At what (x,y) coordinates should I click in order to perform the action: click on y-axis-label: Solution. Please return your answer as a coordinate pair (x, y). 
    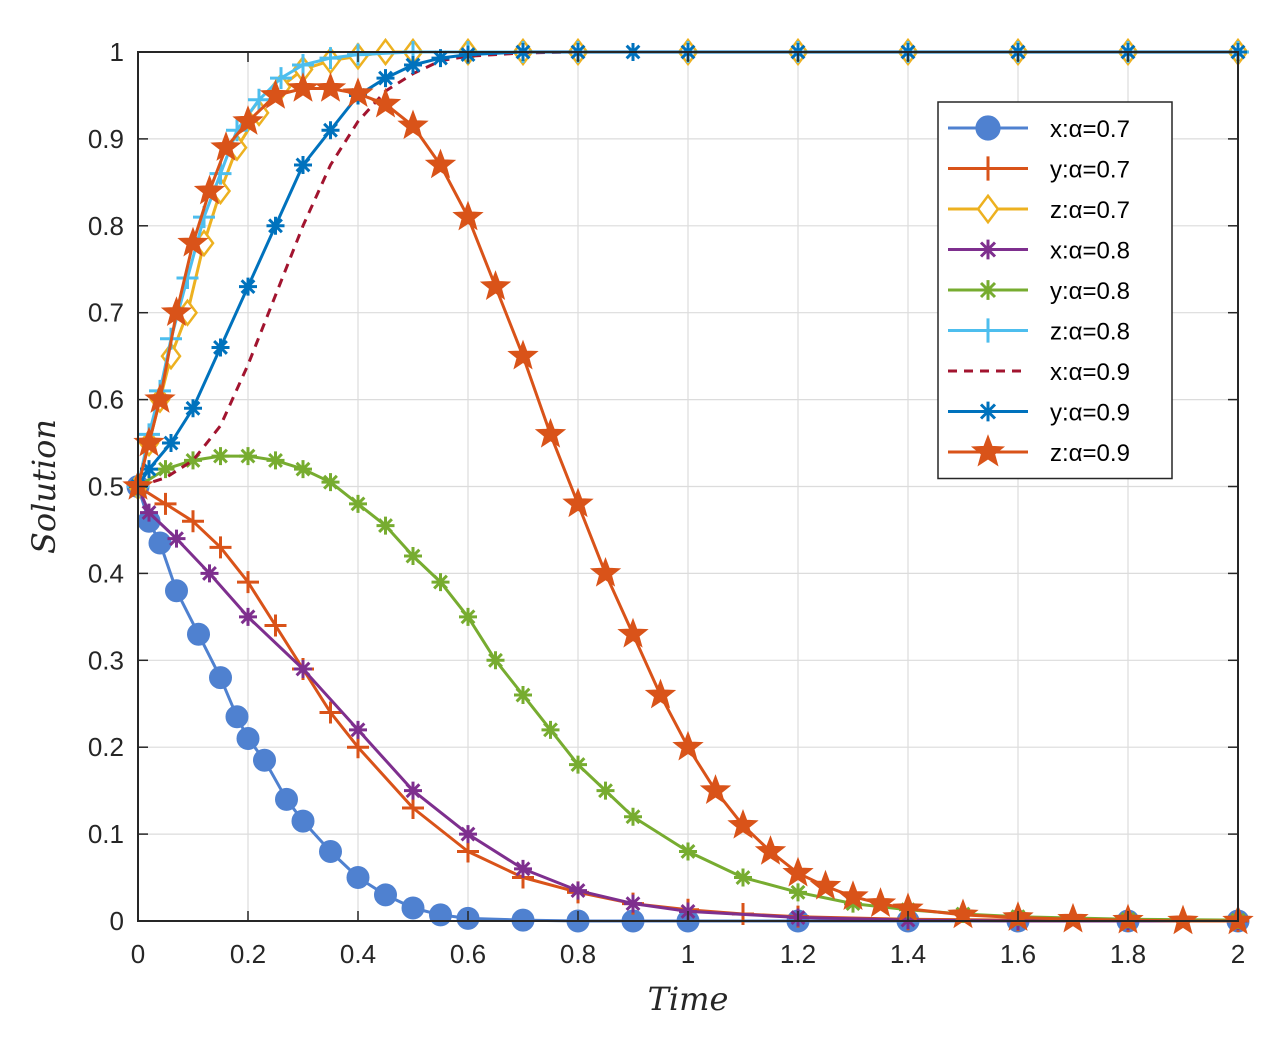
    Looking at the image, I should click on (44, 486).